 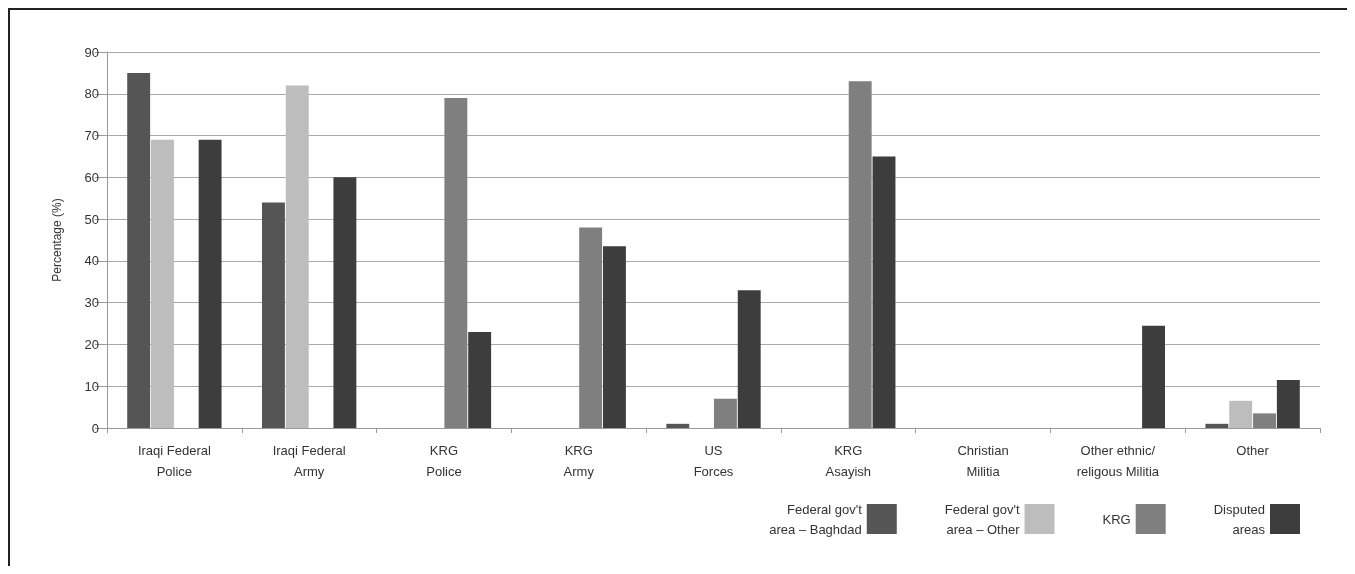 What do you see at coordinates (1118, 461) in the screenshot?
I see `x-tick-label: Other ethnic/ religous Militia` at bounding box center [1118, 461].